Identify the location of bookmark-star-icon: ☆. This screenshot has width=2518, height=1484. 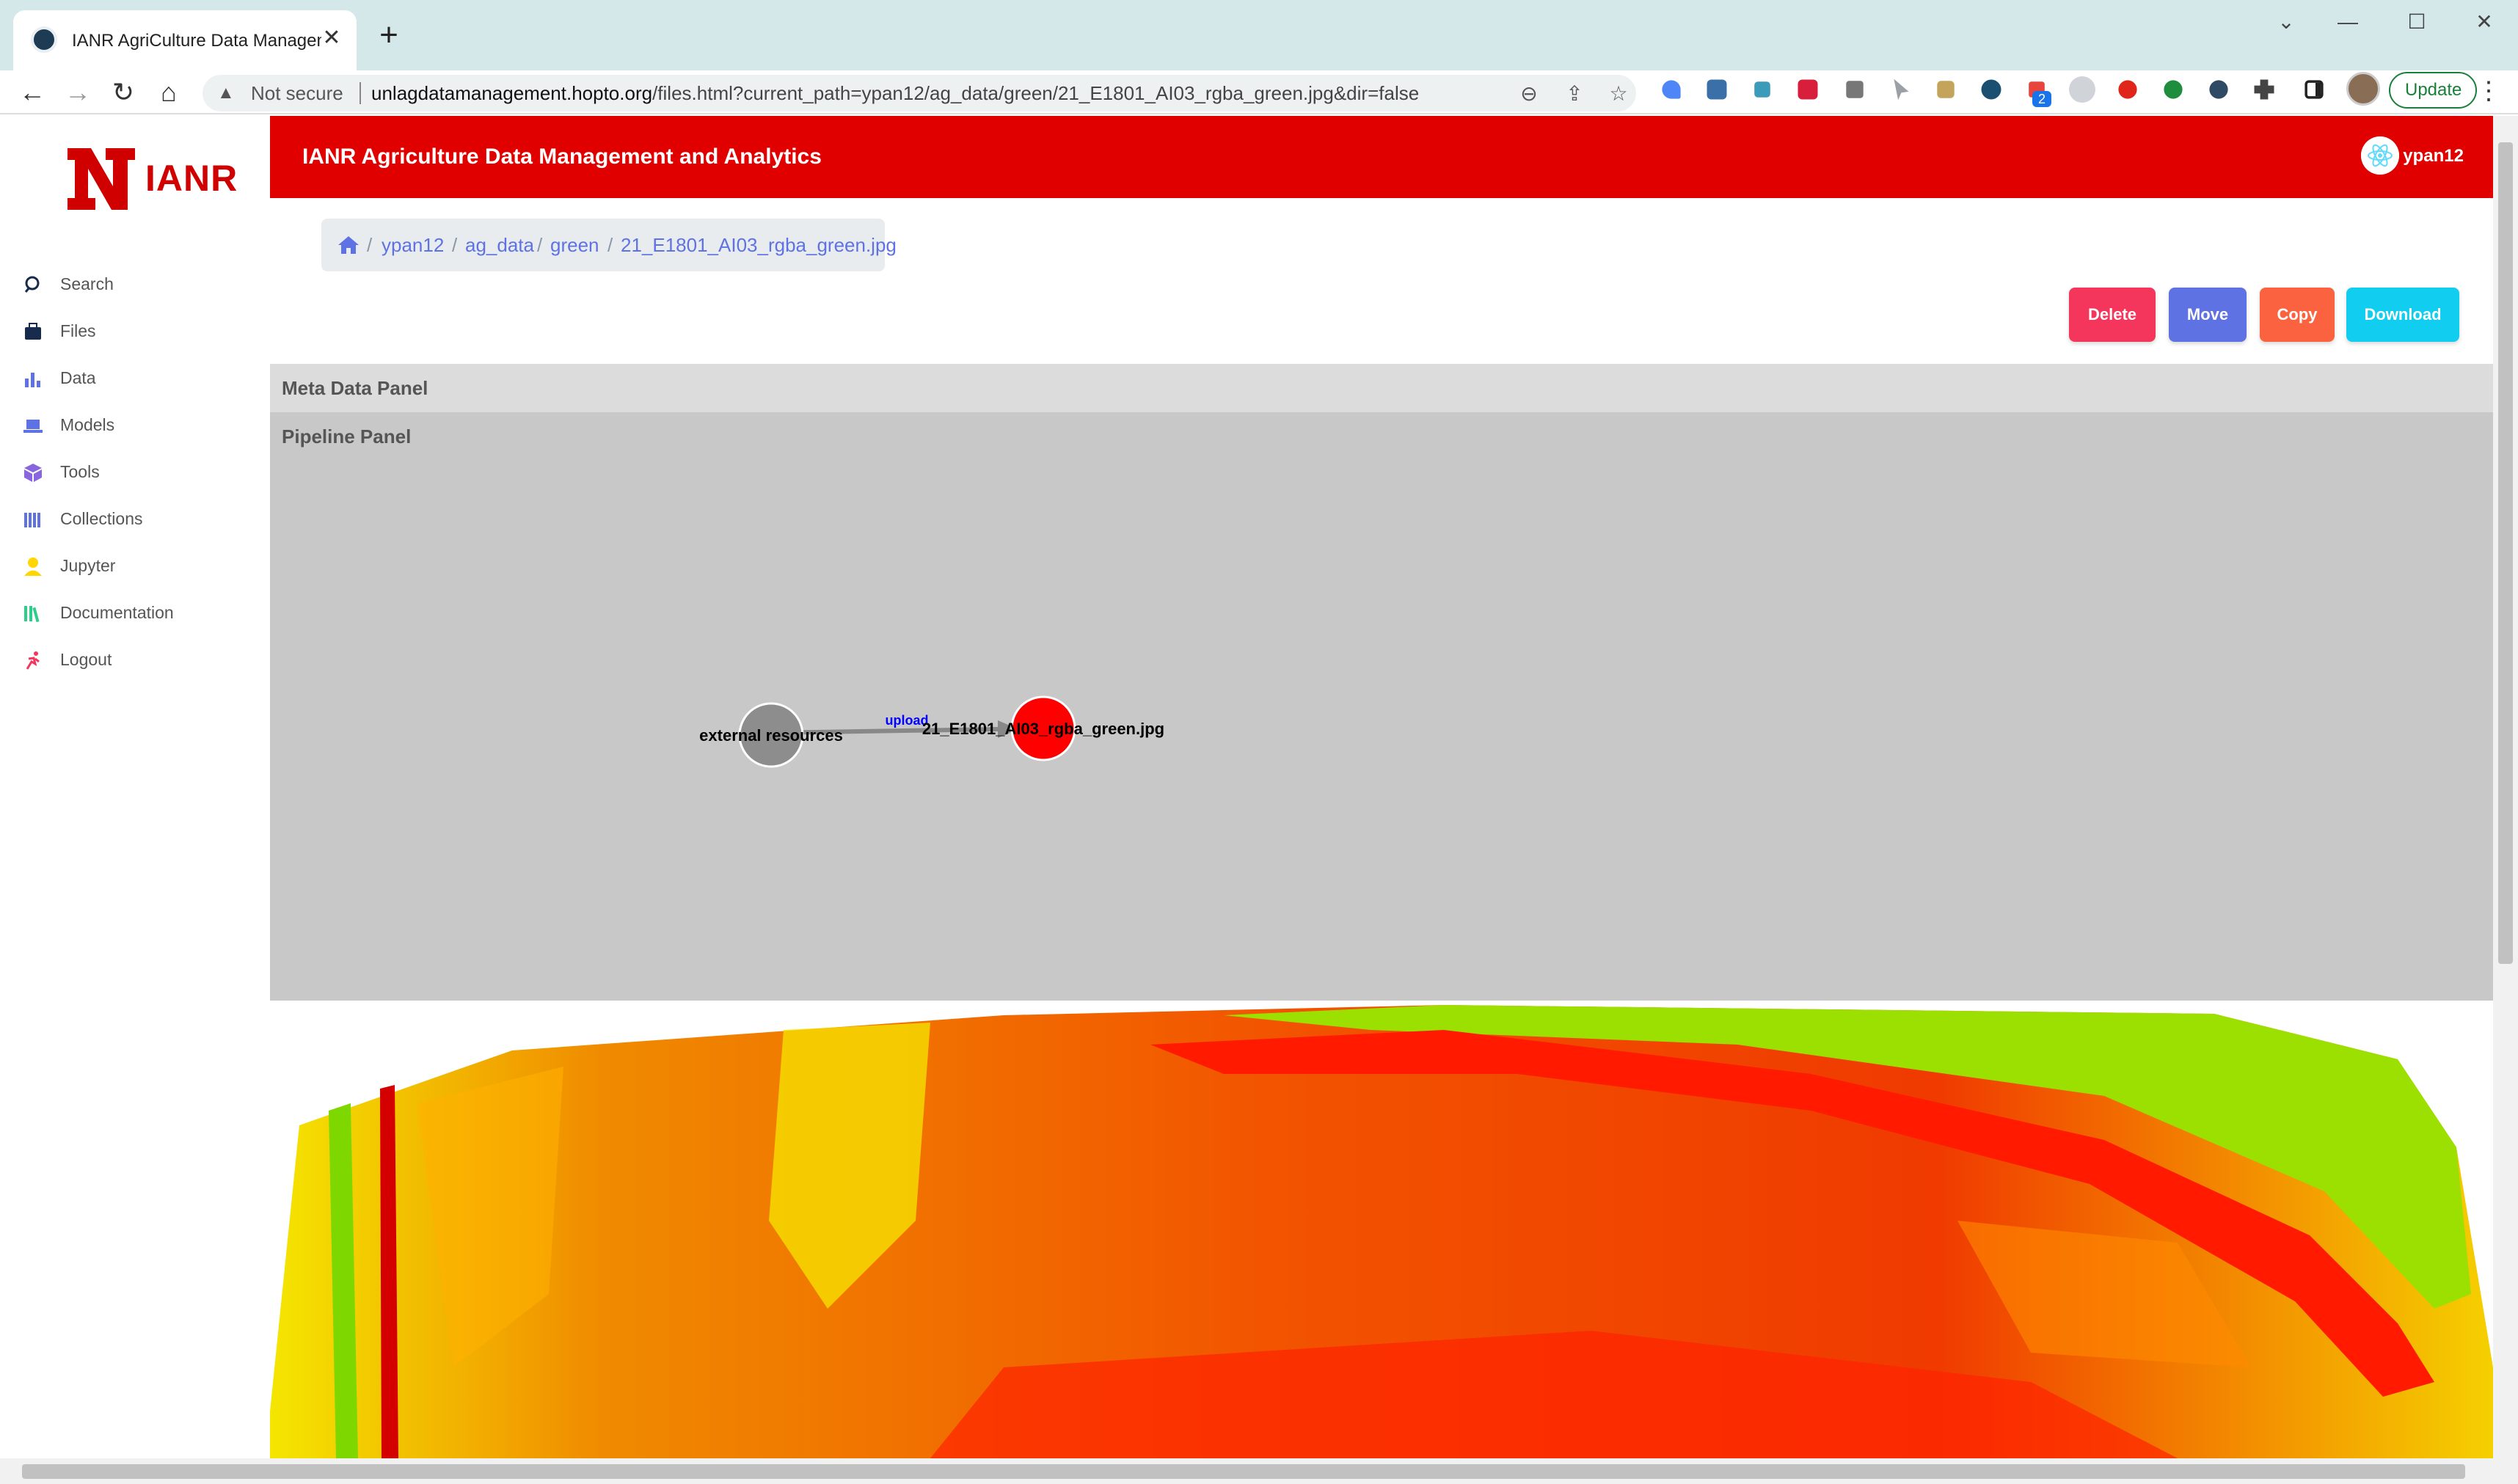
(1618, 93).